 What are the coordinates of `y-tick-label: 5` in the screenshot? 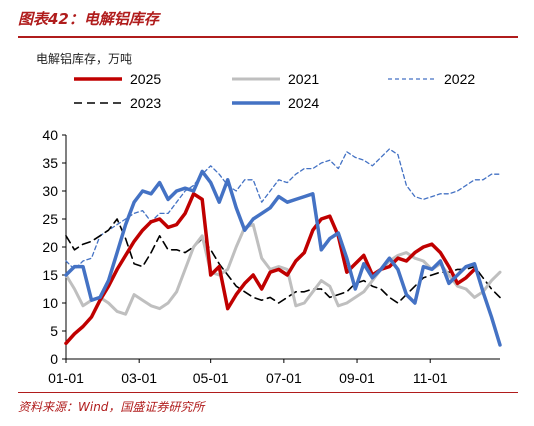 It's located at (54, 331).